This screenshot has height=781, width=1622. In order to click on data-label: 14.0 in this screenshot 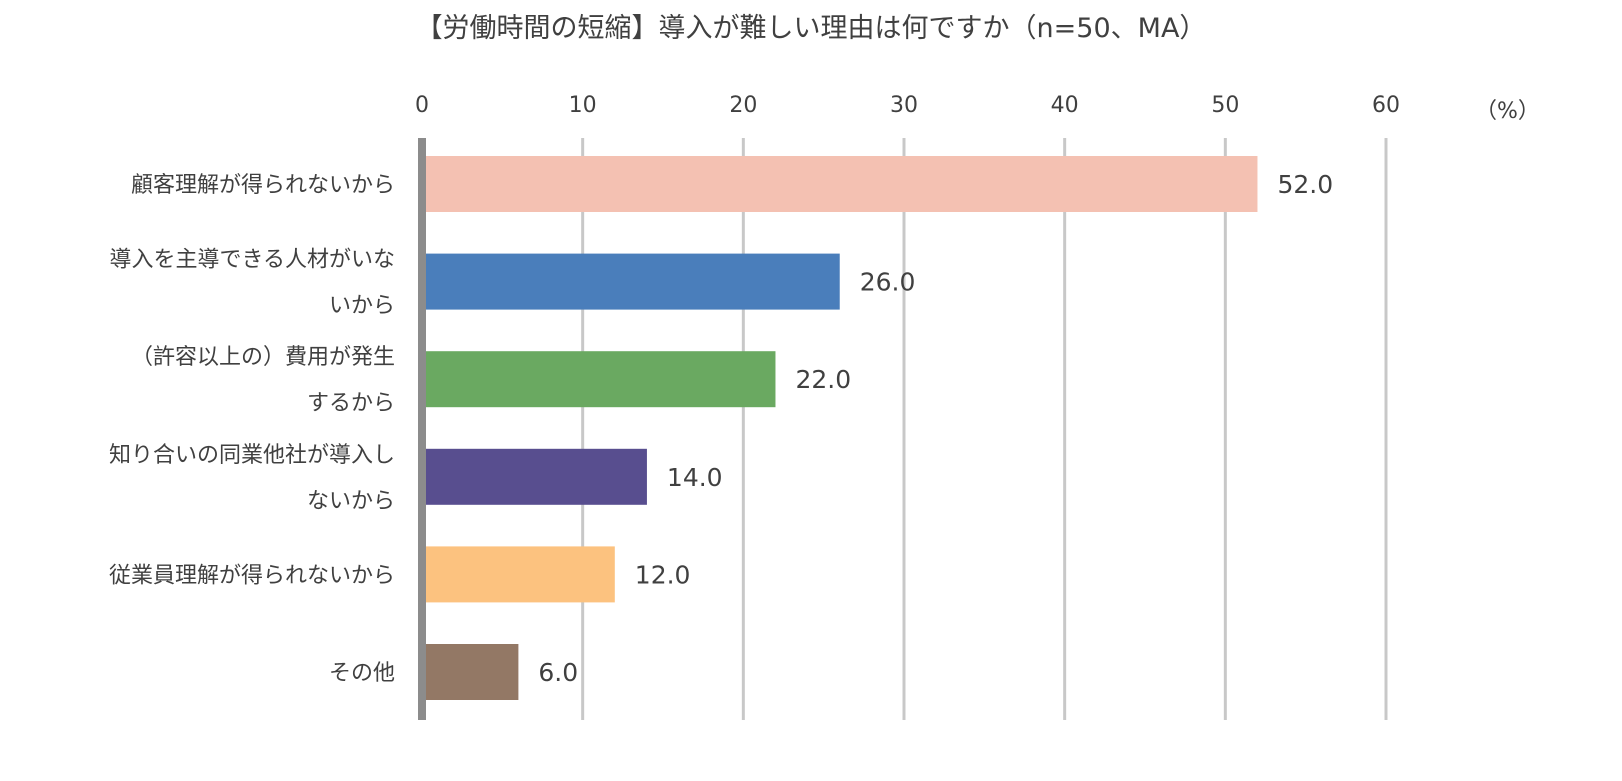, I will do `click(695, 477)`.